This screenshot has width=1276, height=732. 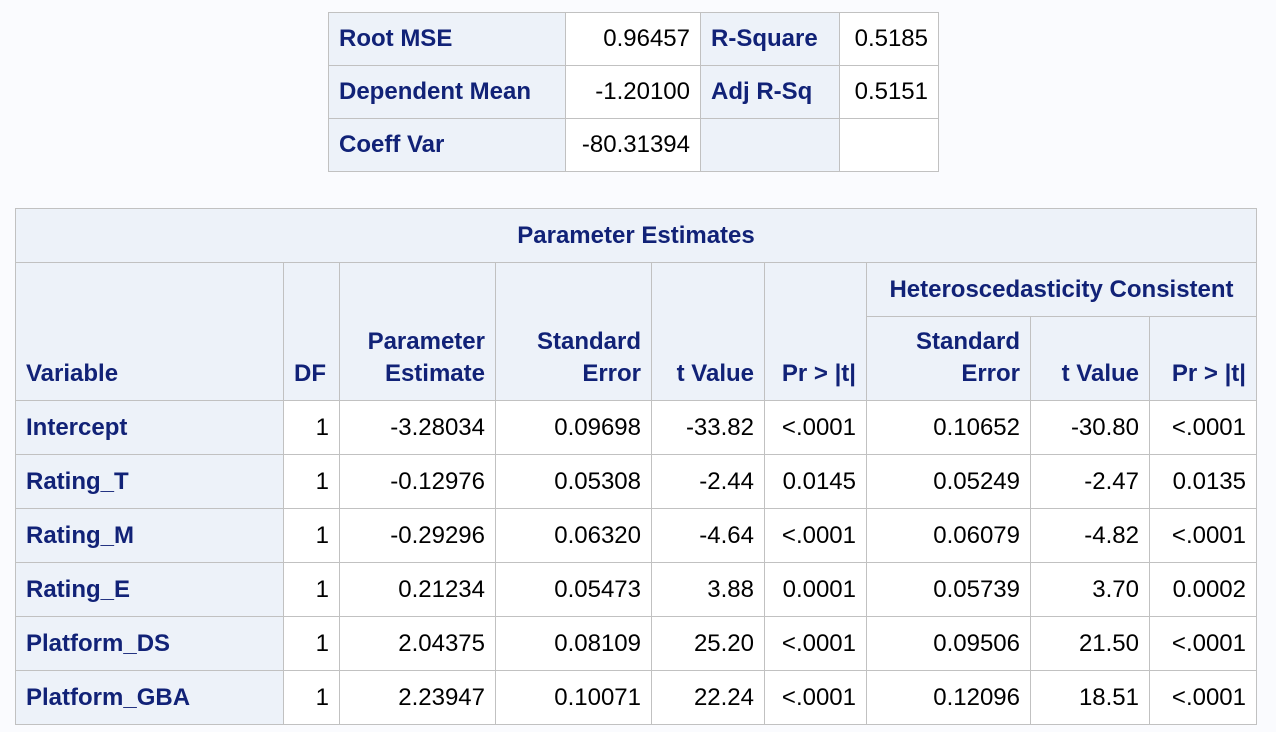 What do you see at coordinates (573, 697) in the screenshot?
I see `cell-standard-error: 0.10071` at bounding box center [573, 697].